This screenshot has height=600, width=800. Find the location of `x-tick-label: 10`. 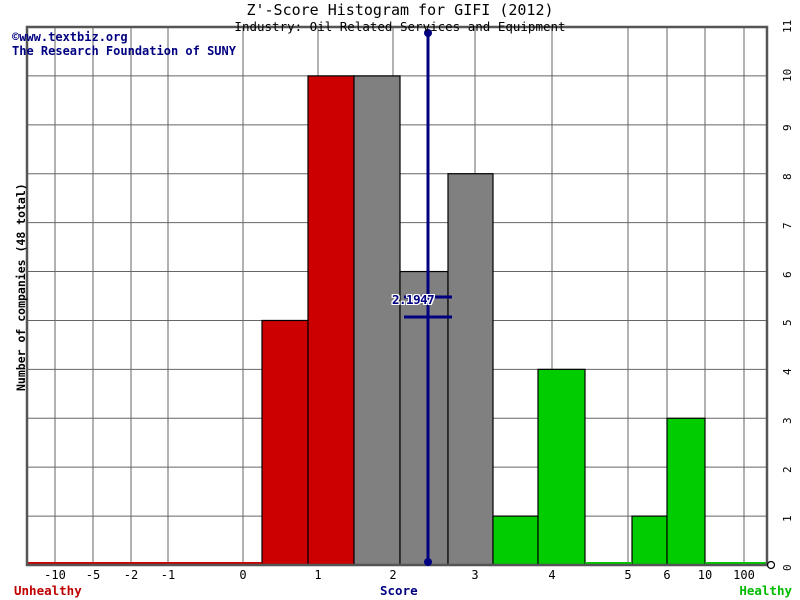

x-tick-label: 10 is located at coordinates (705, 575).